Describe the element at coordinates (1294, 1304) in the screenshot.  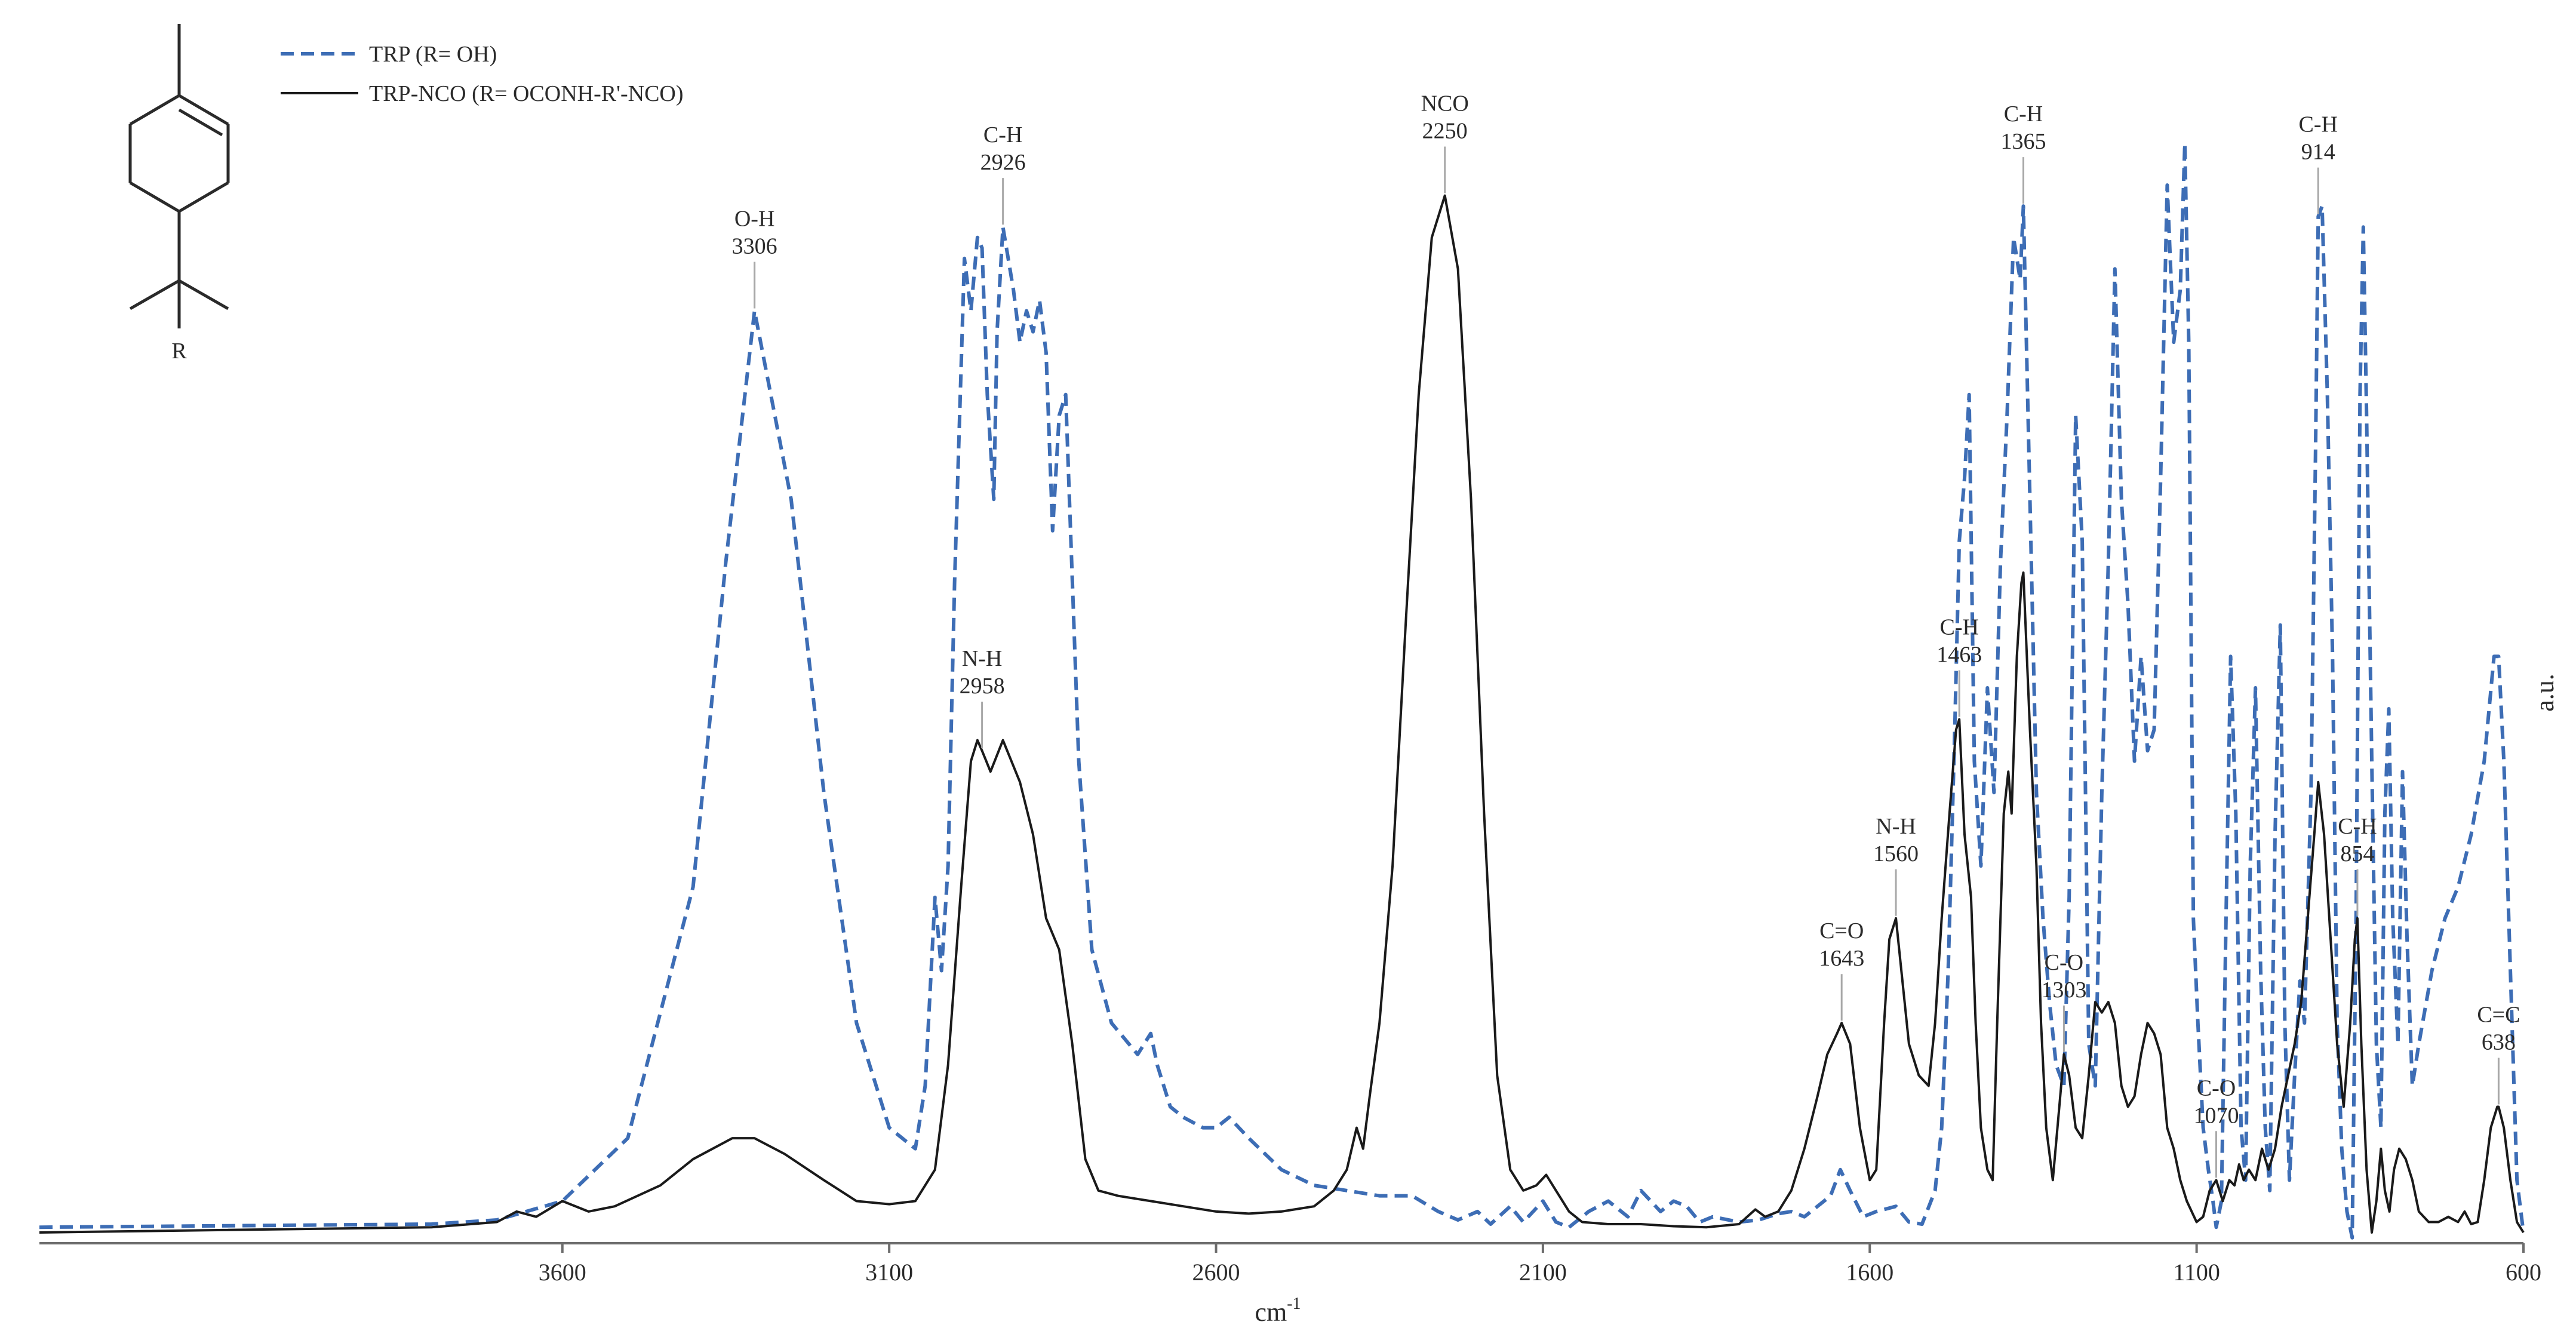
I see `x-axis-title-exponent: -1` at that location.